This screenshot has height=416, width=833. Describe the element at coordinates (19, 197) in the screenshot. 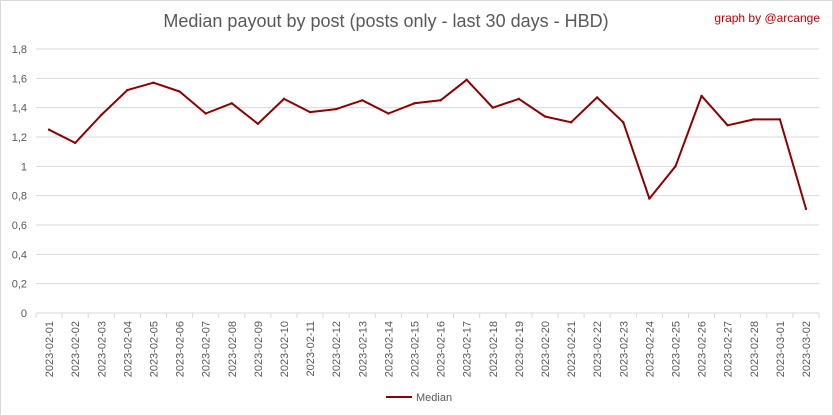

I see `y-tick-label: 0,8` at that location.